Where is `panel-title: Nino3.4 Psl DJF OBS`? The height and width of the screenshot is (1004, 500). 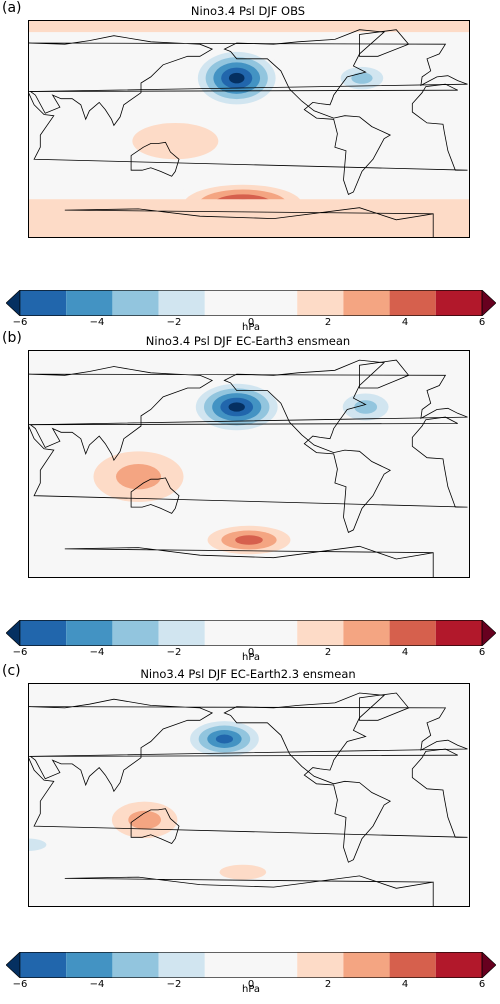 panel-title: Nino3.4 Psl DJF OBS is located at coordinates (248, 11).